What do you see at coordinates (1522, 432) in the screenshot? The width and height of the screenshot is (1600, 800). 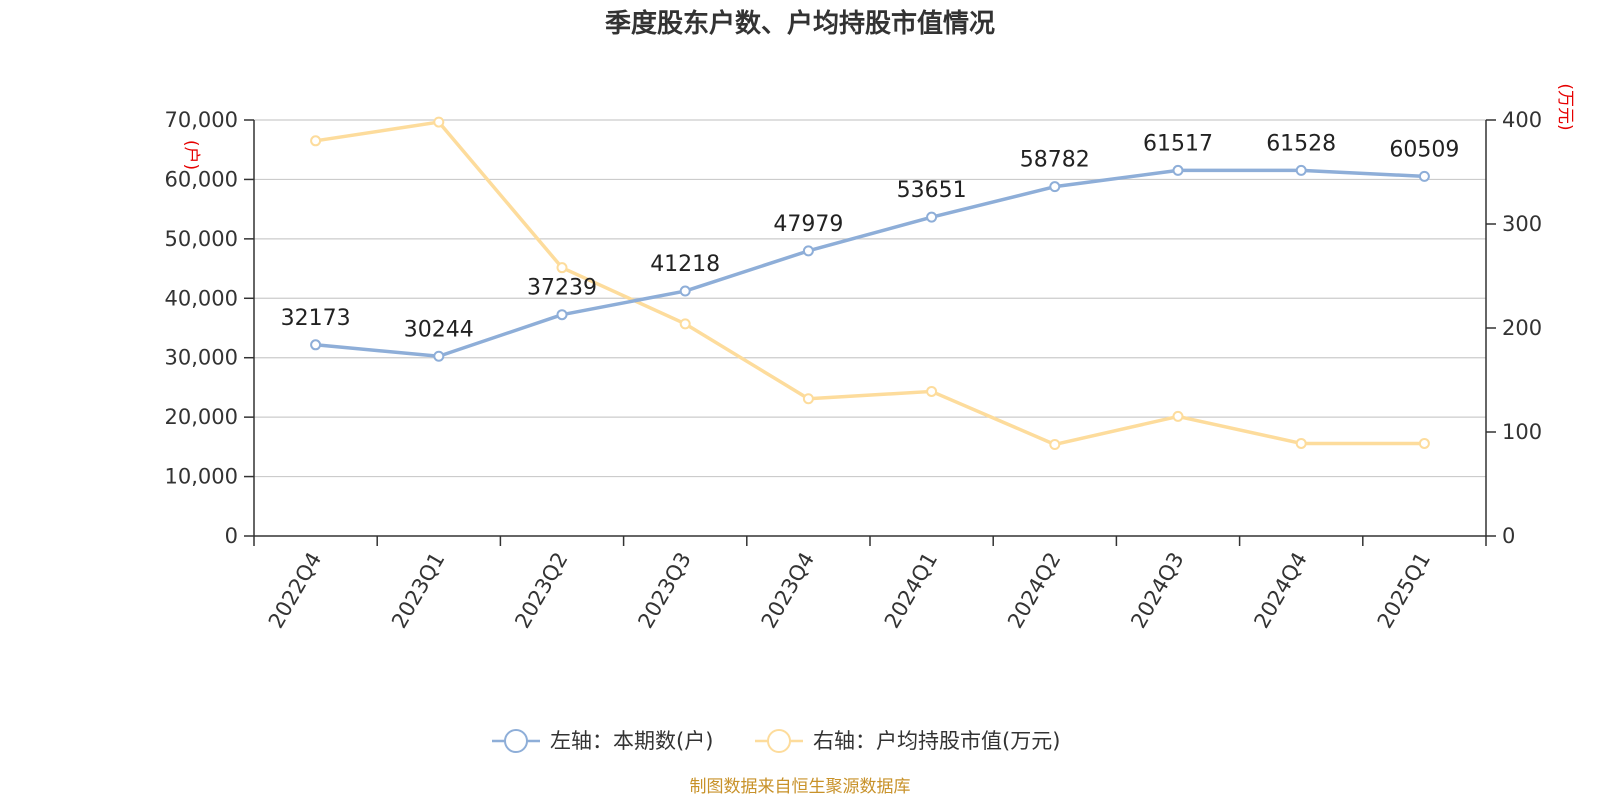 I see `right-axis-tick-label: 100` at bounding box center [1522, 432].